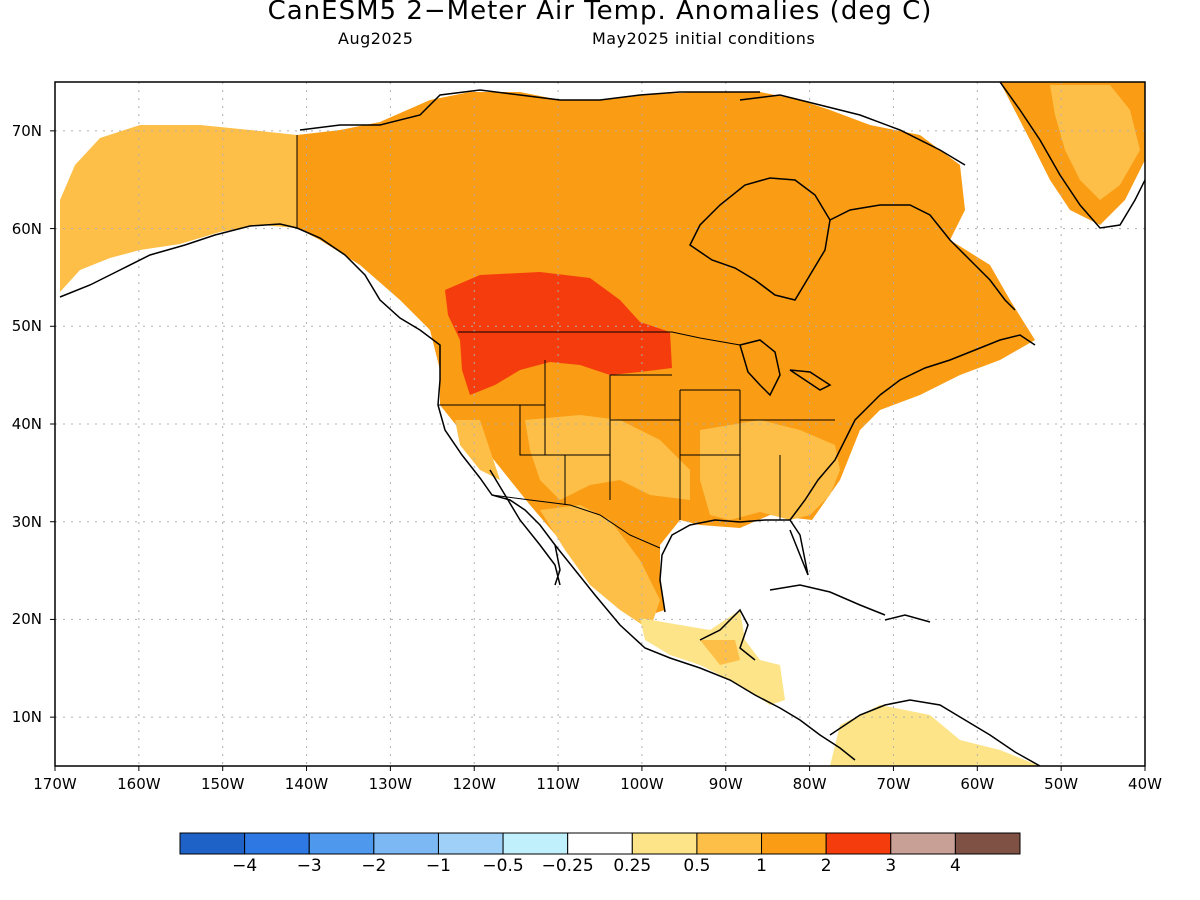 The height and width of the screenshot is (900, 1200). I want to click on lon-label: 120W, so click(474, 784).